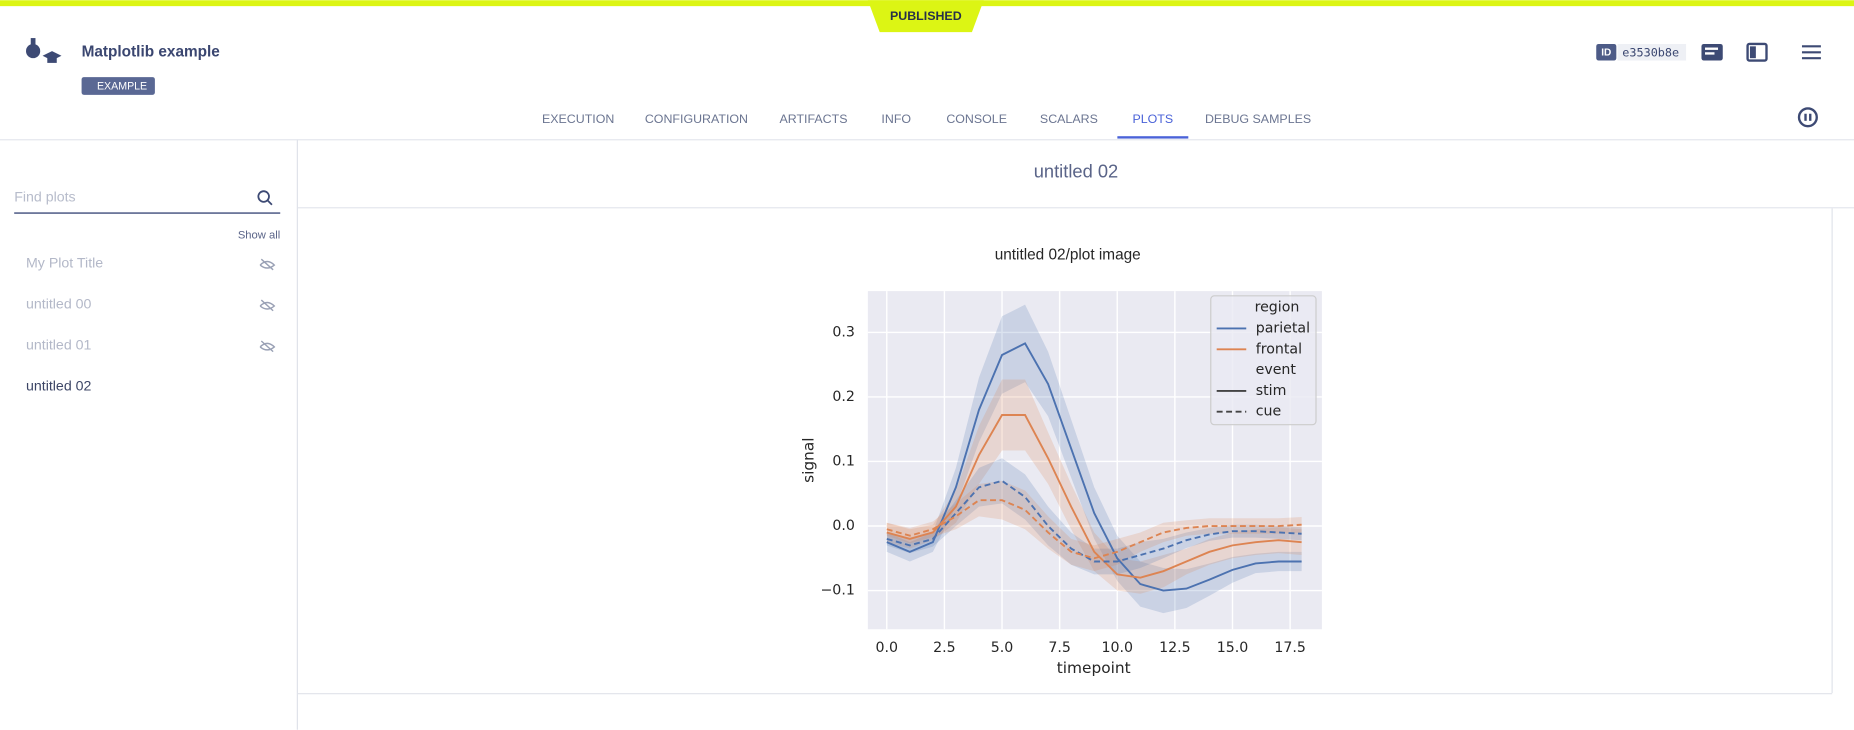 The image size is (1854, 730). I want to click on status-text: PUBLISHED, so click(926, 16).